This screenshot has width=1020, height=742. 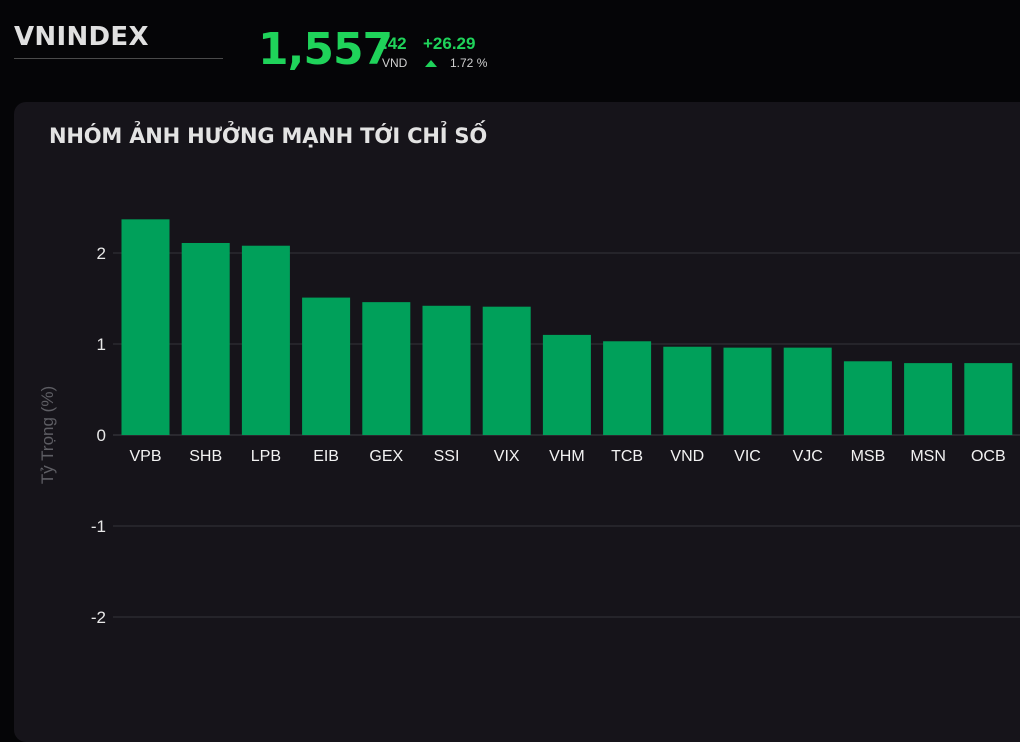 What do you see at coordinates (867, 398) in the screenshot?
I see `bar-msb` at bounding box center [867, 398].